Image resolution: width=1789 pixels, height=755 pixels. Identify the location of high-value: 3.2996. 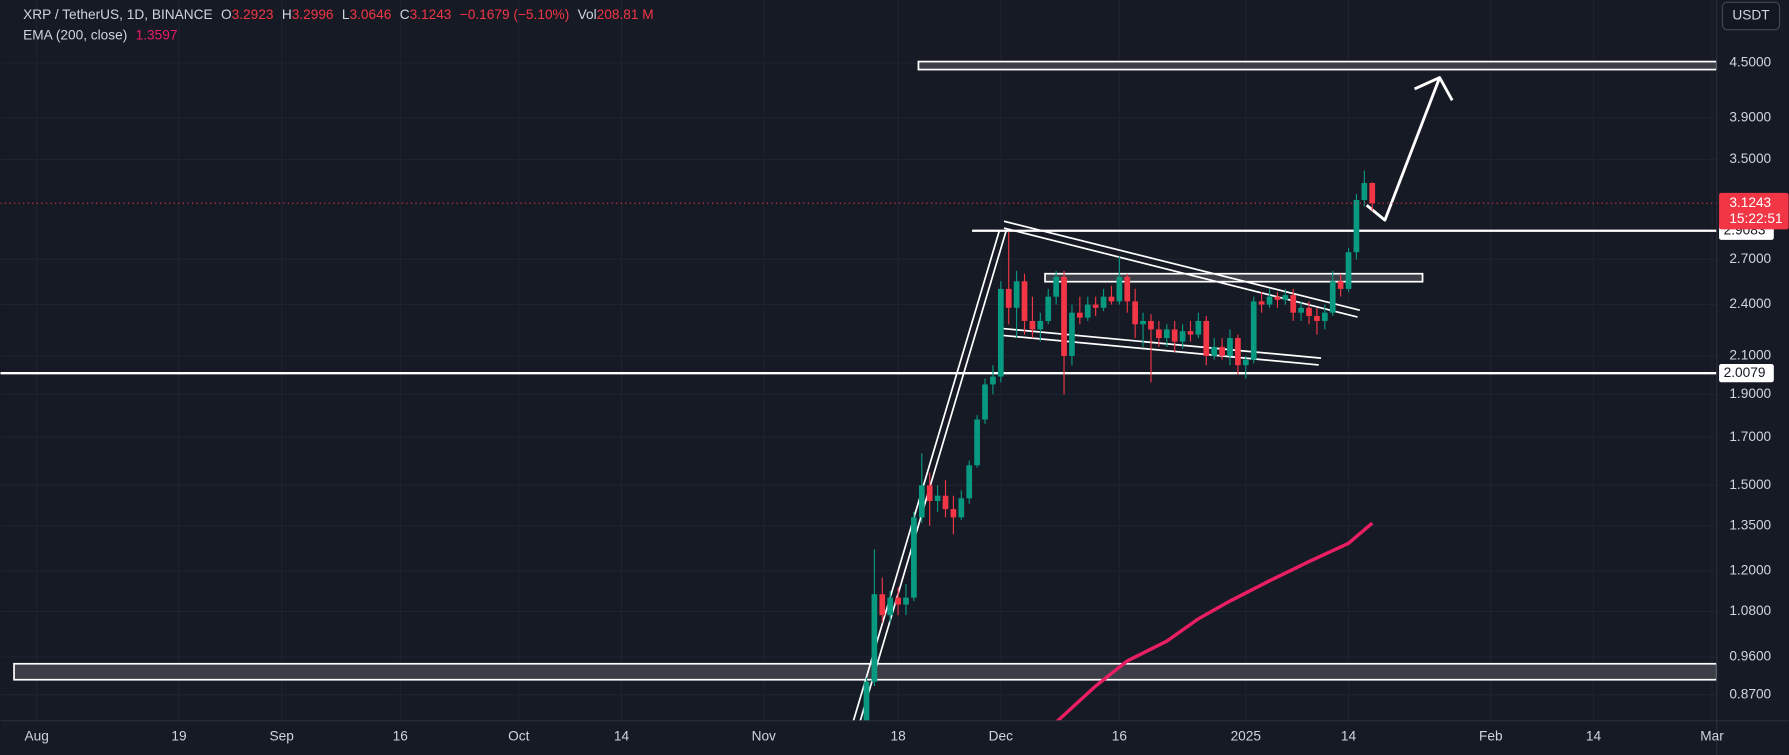
(313, 13).